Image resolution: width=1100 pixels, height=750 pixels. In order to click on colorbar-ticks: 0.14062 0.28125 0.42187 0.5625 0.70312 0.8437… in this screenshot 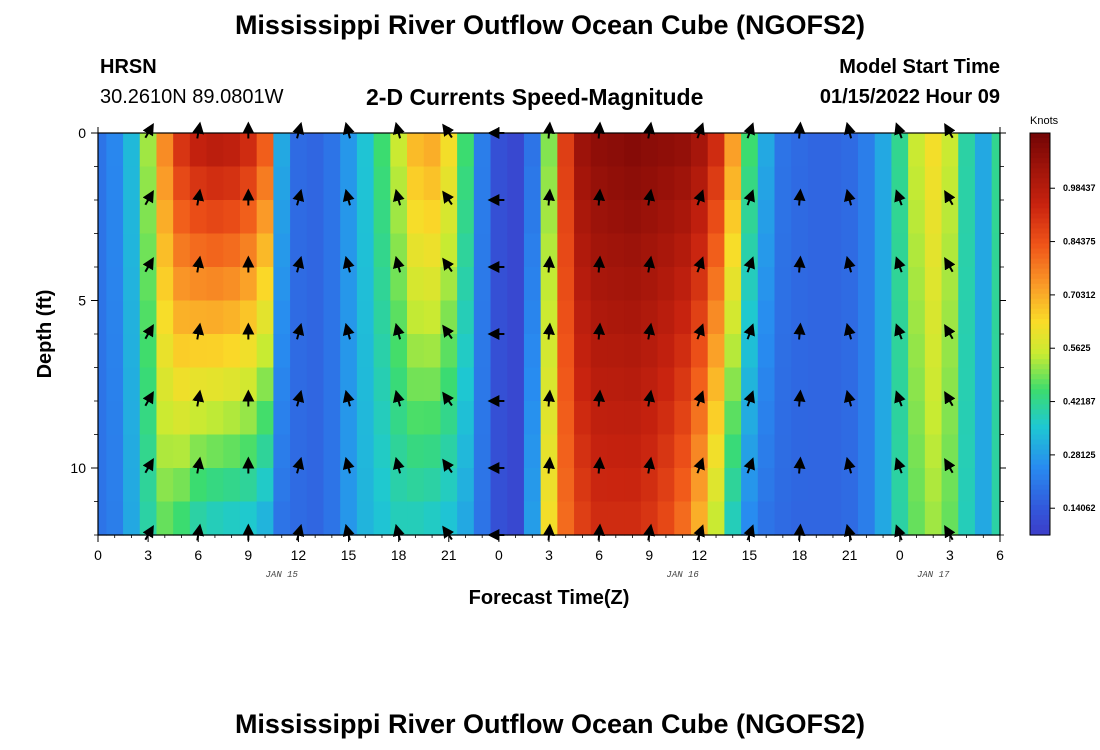, I will do `click(1073, 348)`.